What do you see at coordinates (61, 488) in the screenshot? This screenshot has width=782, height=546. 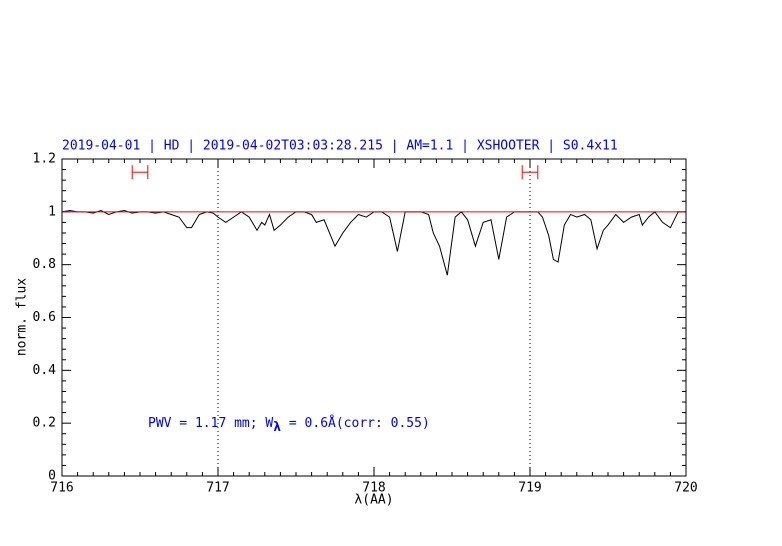 I see `x-tick-label: 716` at bounding box center [61, 488].